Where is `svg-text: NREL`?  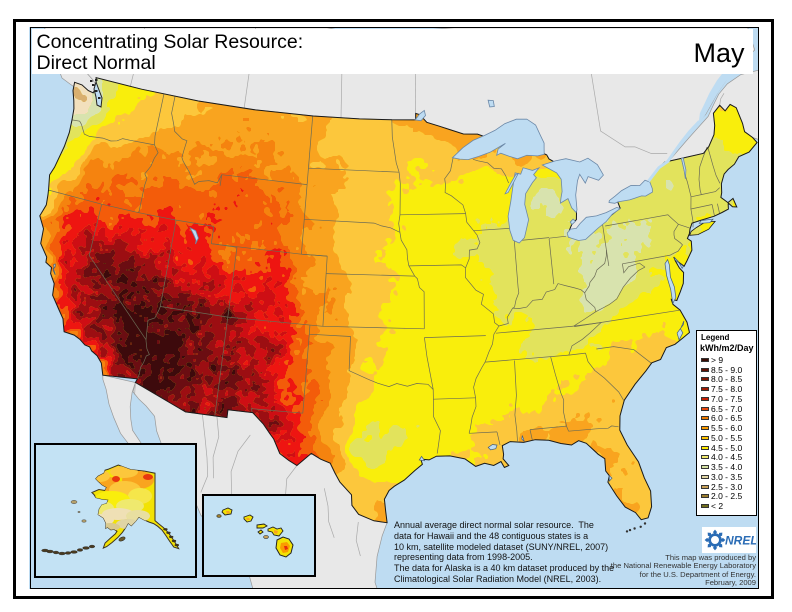 svg-text: NREL is located at coordinates (740, 541).